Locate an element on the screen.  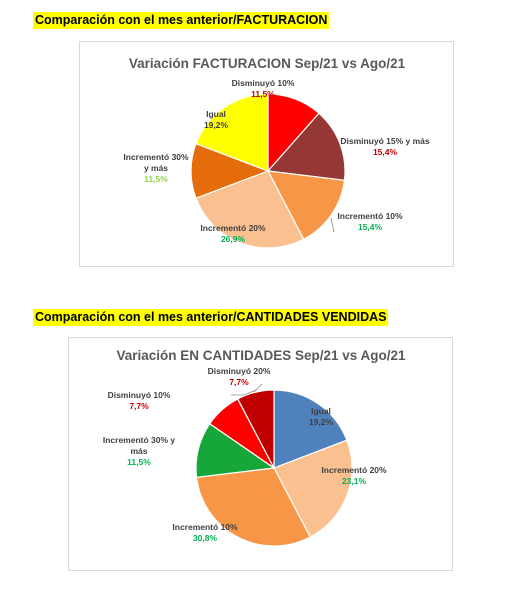
chart-title: Variación FACTURACION Sep/21 vs Ago/21 is located at coordinates (267, 63).